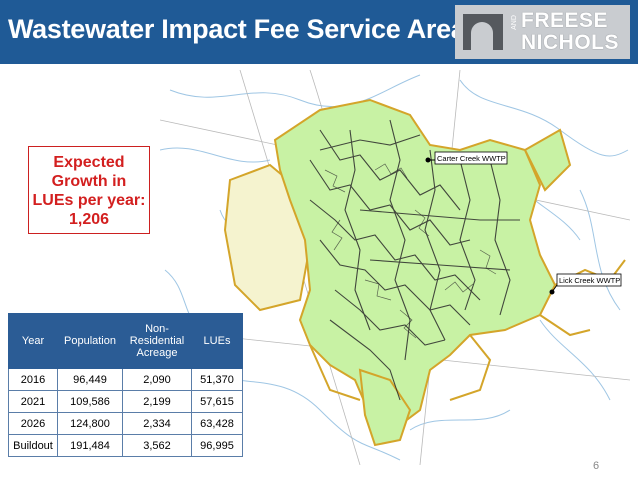 The width and height of the screenshot is (638, 478). Describe the element at coordinates (90, 445) in the screenshot. I see `cell-population: 191,484` at that location.